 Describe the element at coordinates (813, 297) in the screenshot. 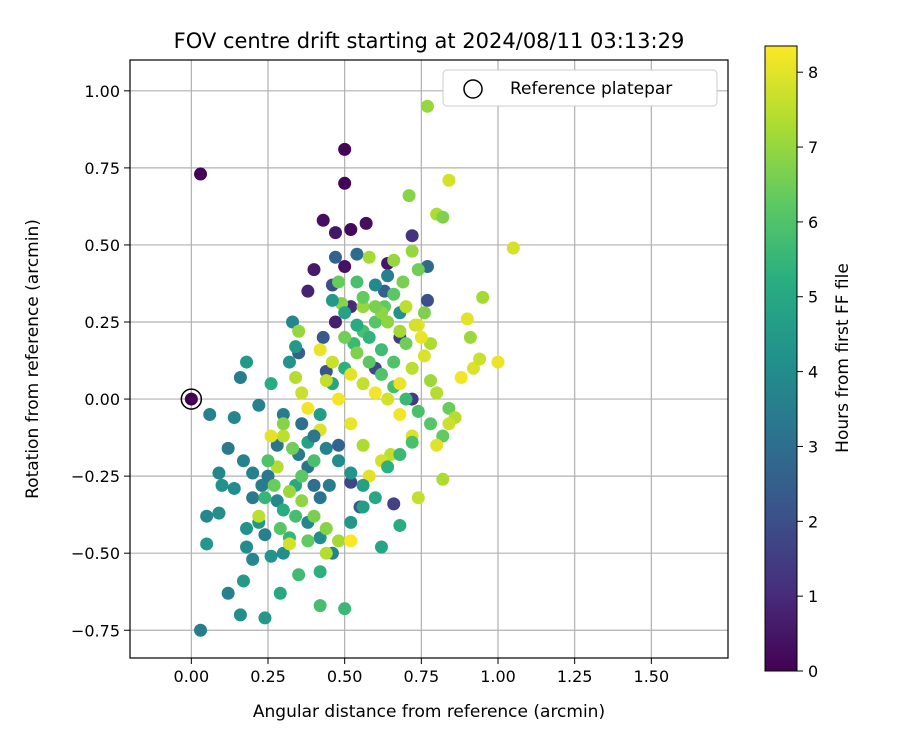

I see `colorbar-tick-label: 5` at that location.